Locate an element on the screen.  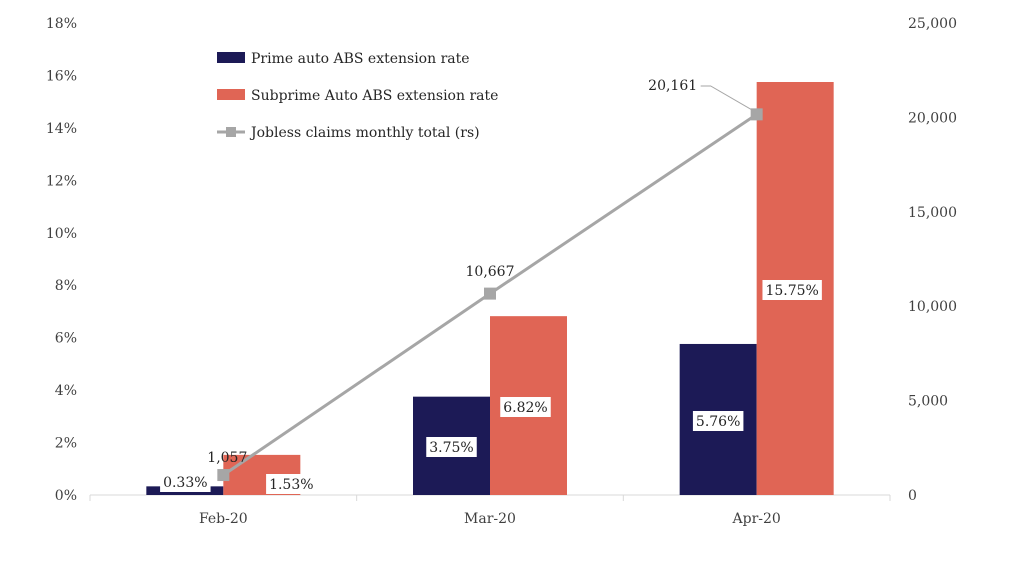
prime-data-label-mar-20: 3.75% is located at coordinates (451, 447).